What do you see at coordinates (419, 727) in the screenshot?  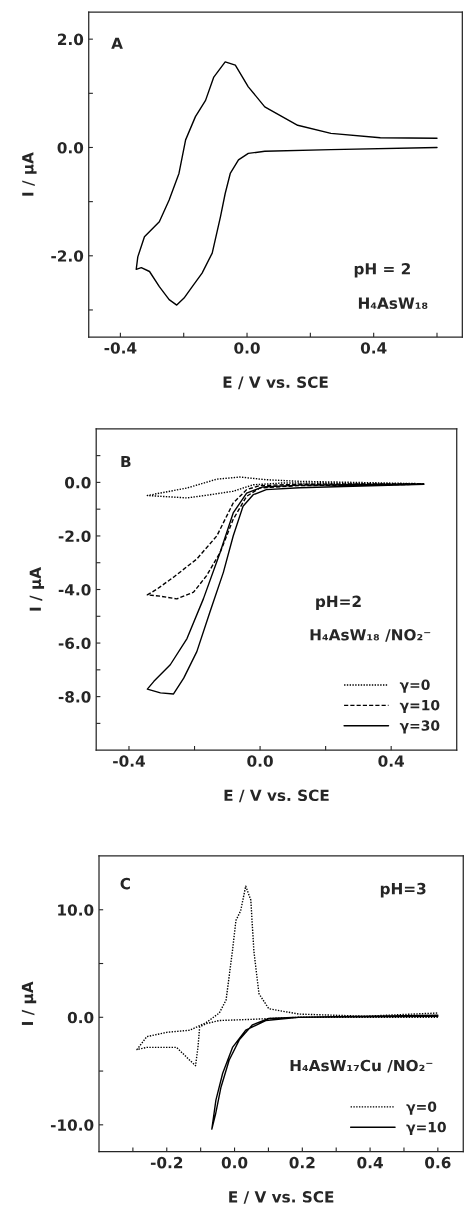 I see `legend-label: γ=30` at bounding box center [419, 727].